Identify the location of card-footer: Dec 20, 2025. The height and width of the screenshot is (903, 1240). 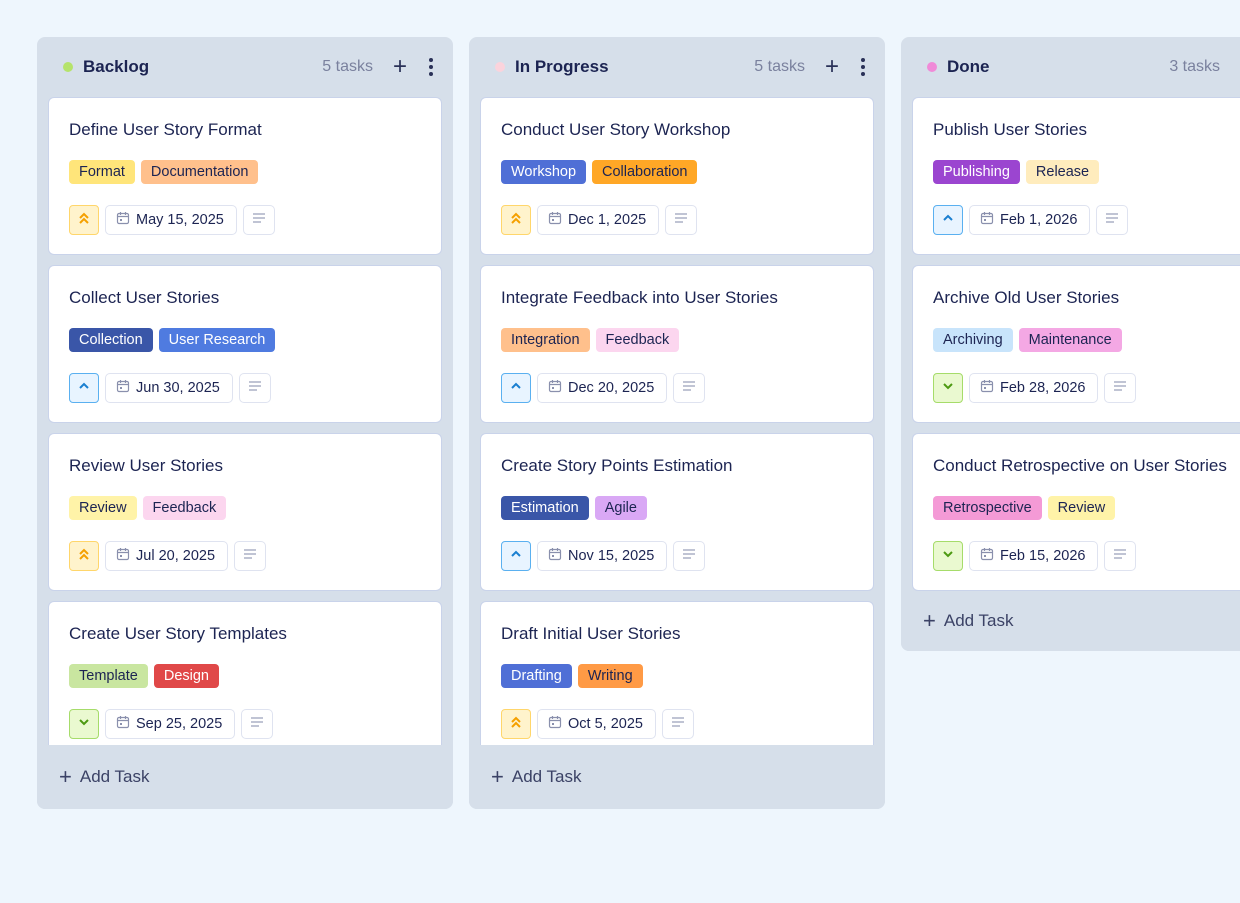
(603, 388).